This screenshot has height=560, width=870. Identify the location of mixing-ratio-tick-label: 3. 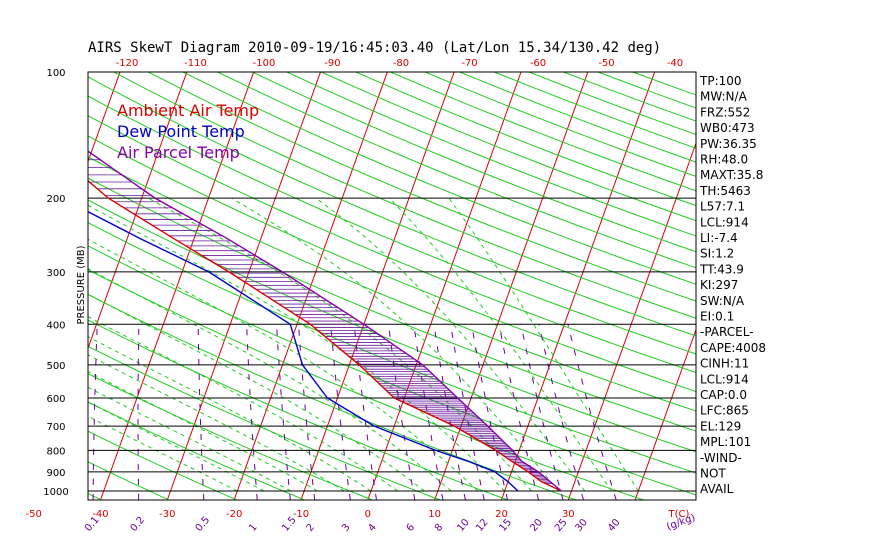
(346, 528).